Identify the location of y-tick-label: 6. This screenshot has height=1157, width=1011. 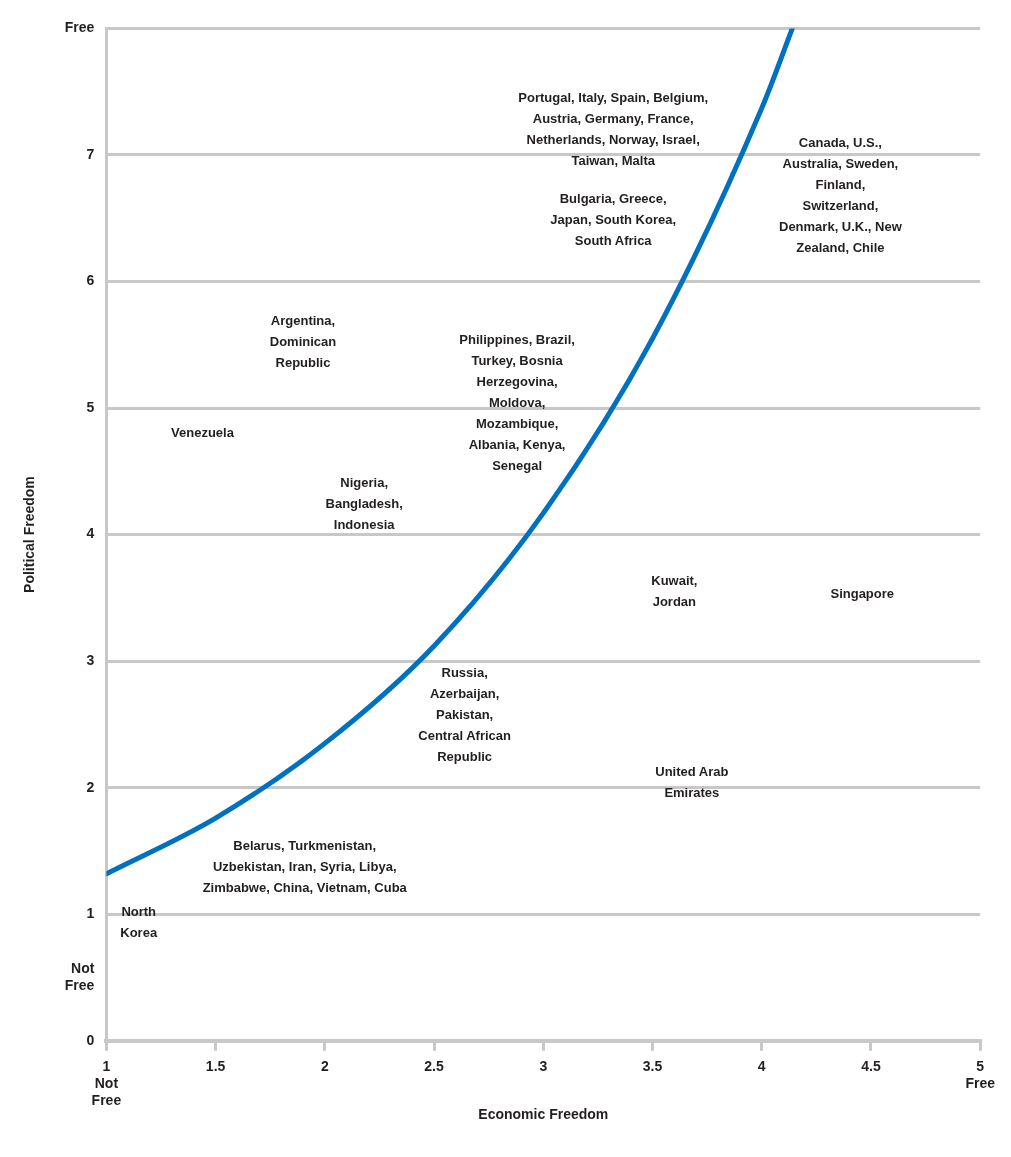
(90, 280).